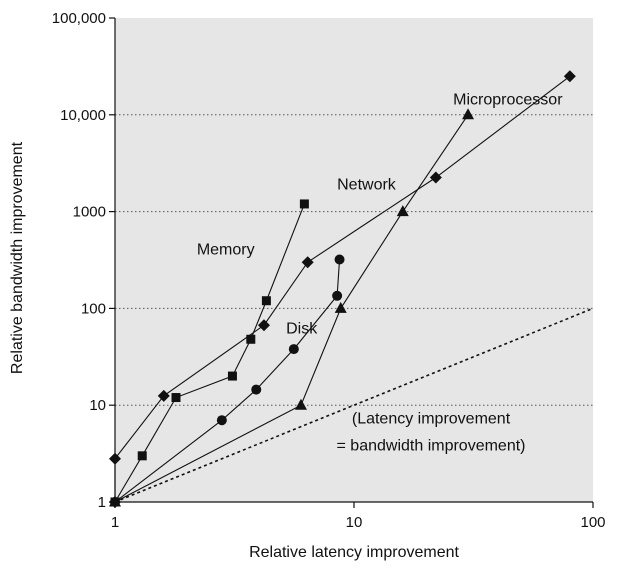  What do you see at coordinates (367, 184) in the screenshot?
I see `annotation-1: Network` at bounding box center [367, 184].